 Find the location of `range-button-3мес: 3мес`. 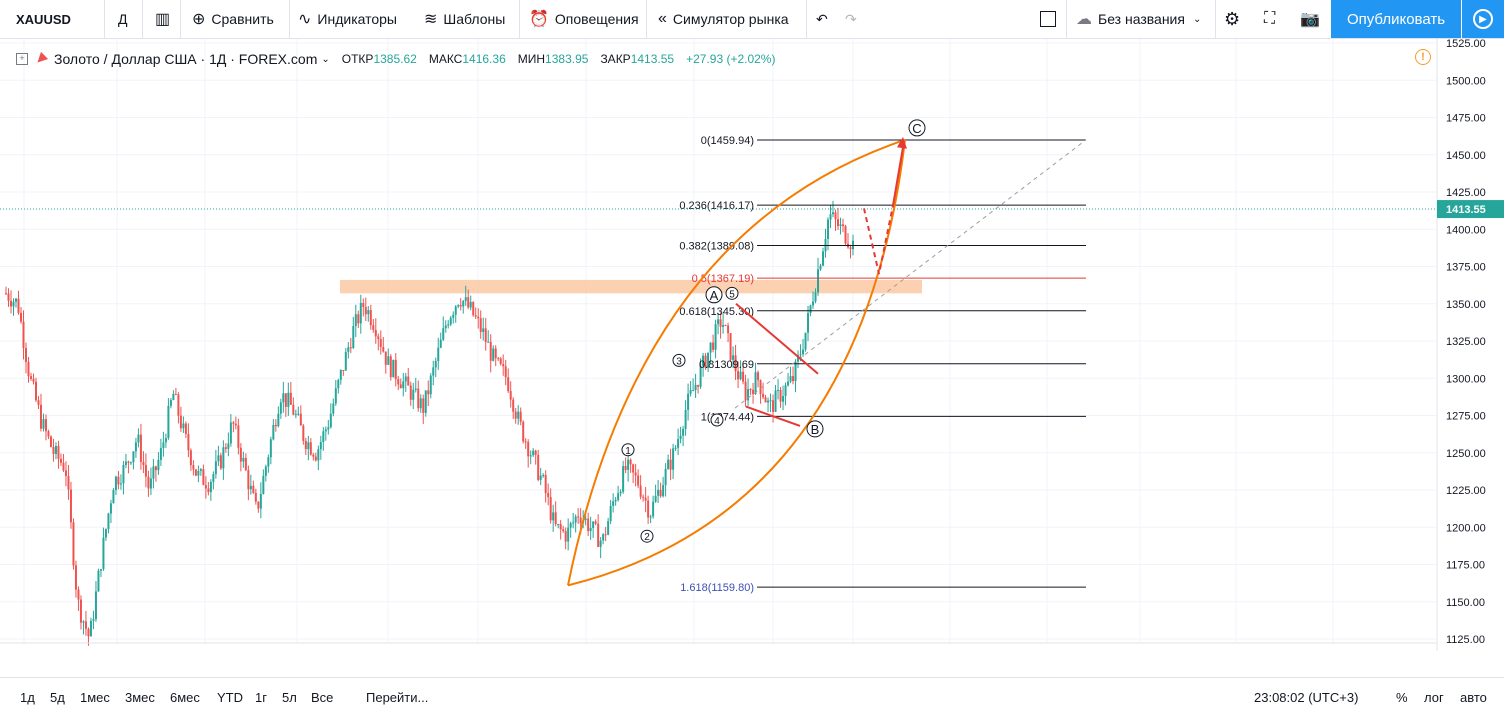

range-button-3мес: 3мес is located at coordinates (140, 697).